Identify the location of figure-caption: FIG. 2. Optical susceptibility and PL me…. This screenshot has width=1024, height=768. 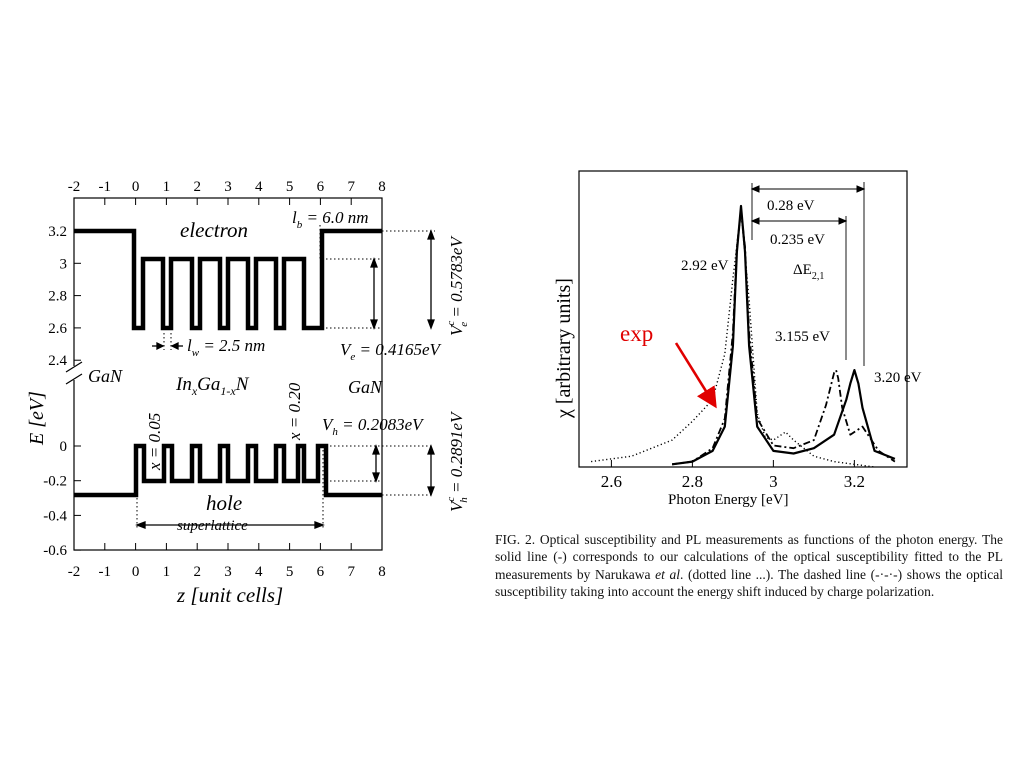
(749, 566).